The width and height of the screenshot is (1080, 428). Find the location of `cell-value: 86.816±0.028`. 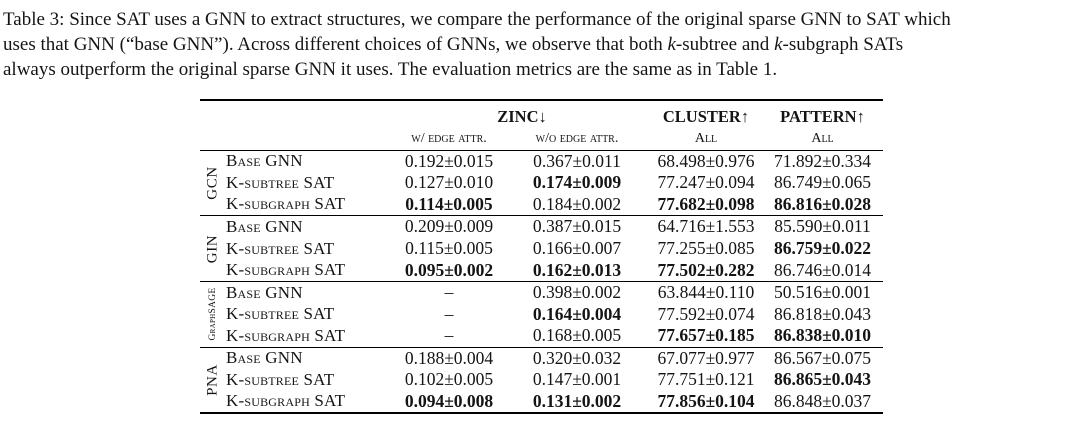

cell-value: 86.816±0.028 is located at coordinates (822, 203).